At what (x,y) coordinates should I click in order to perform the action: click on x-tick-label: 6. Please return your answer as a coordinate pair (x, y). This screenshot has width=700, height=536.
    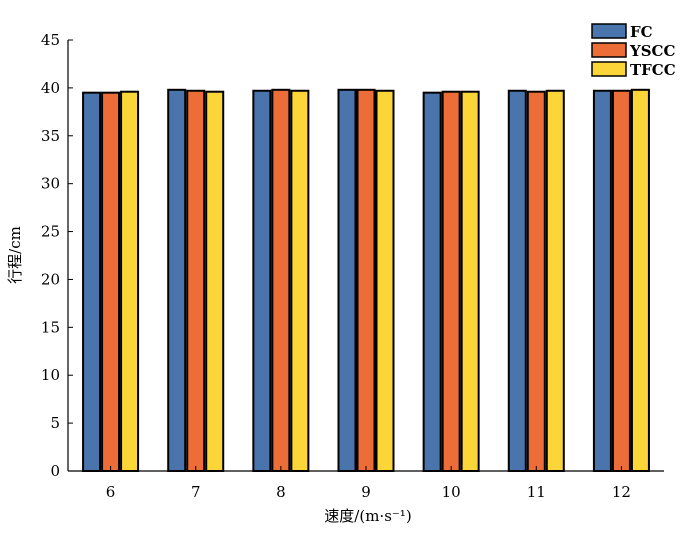
    Looking at the image, I should click on (111, 492).